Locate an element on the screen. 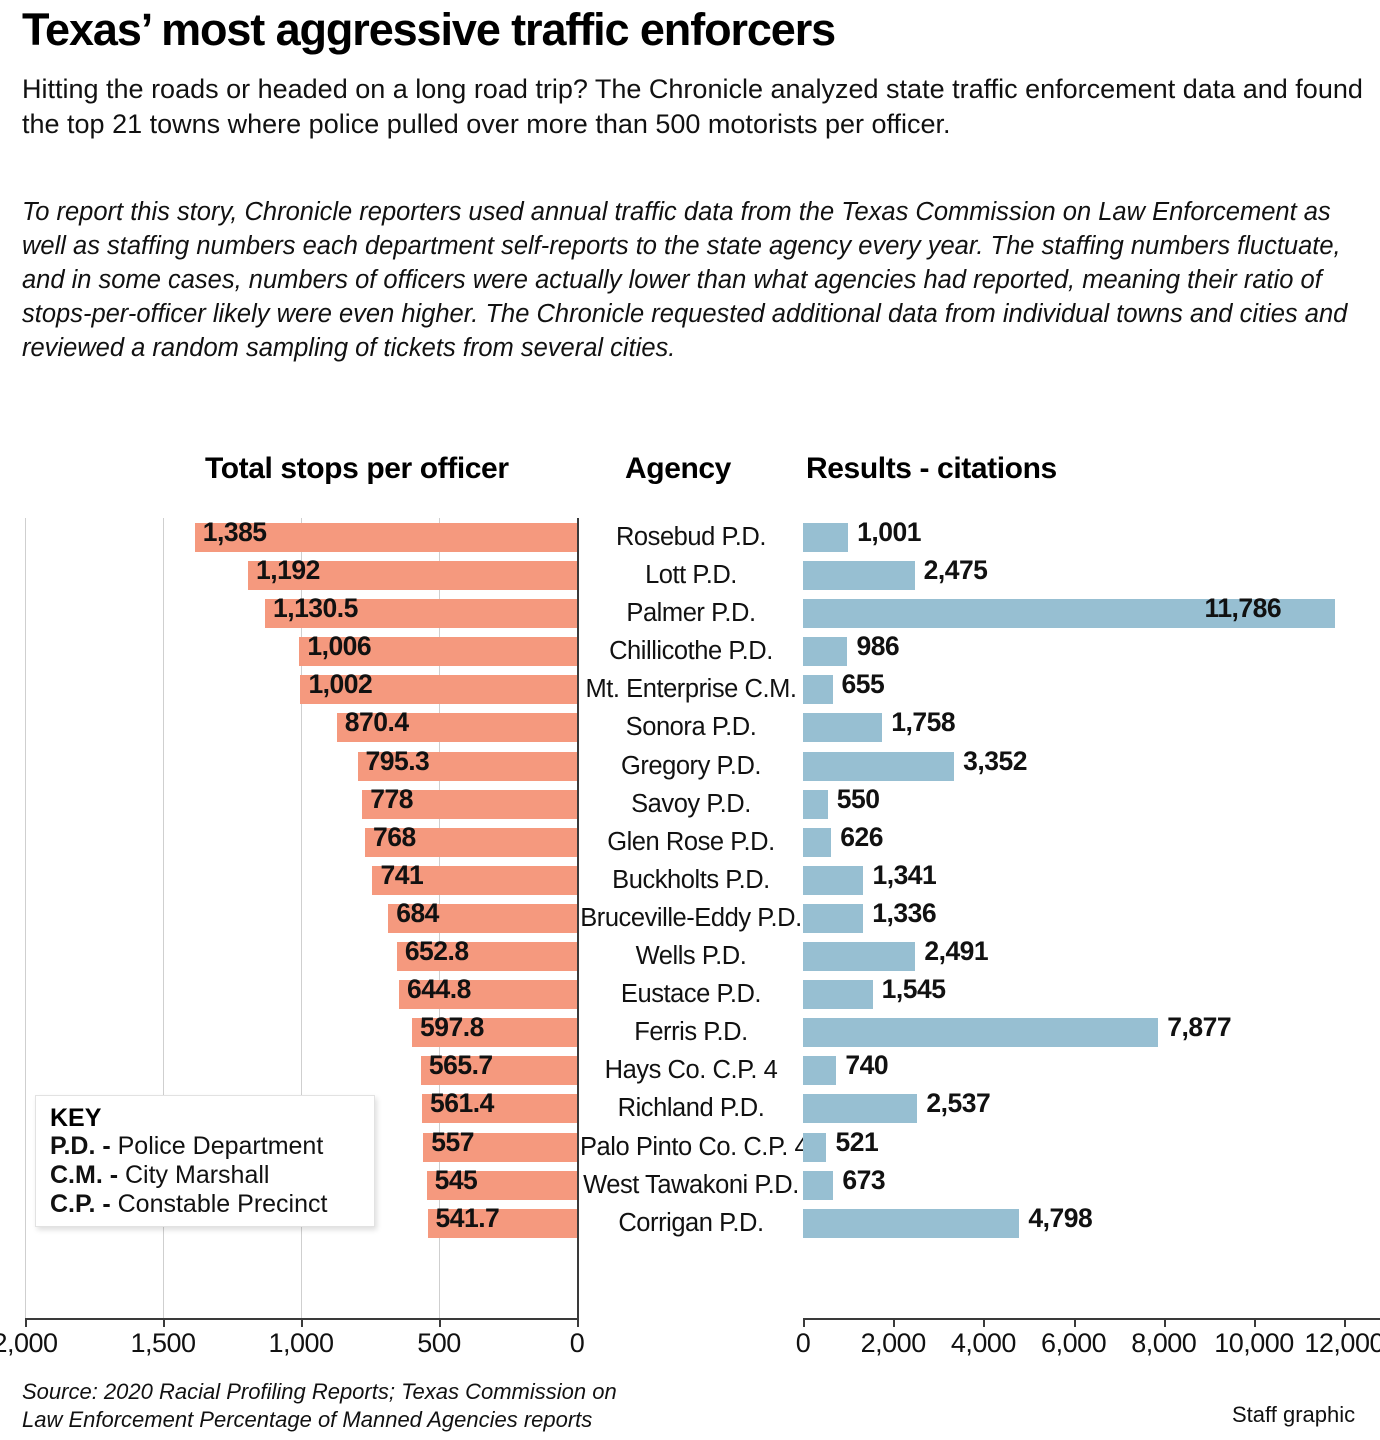 This screenshot has height=1440, width=1380. stops-value-label: 741 is located at coordinates (402, 874).